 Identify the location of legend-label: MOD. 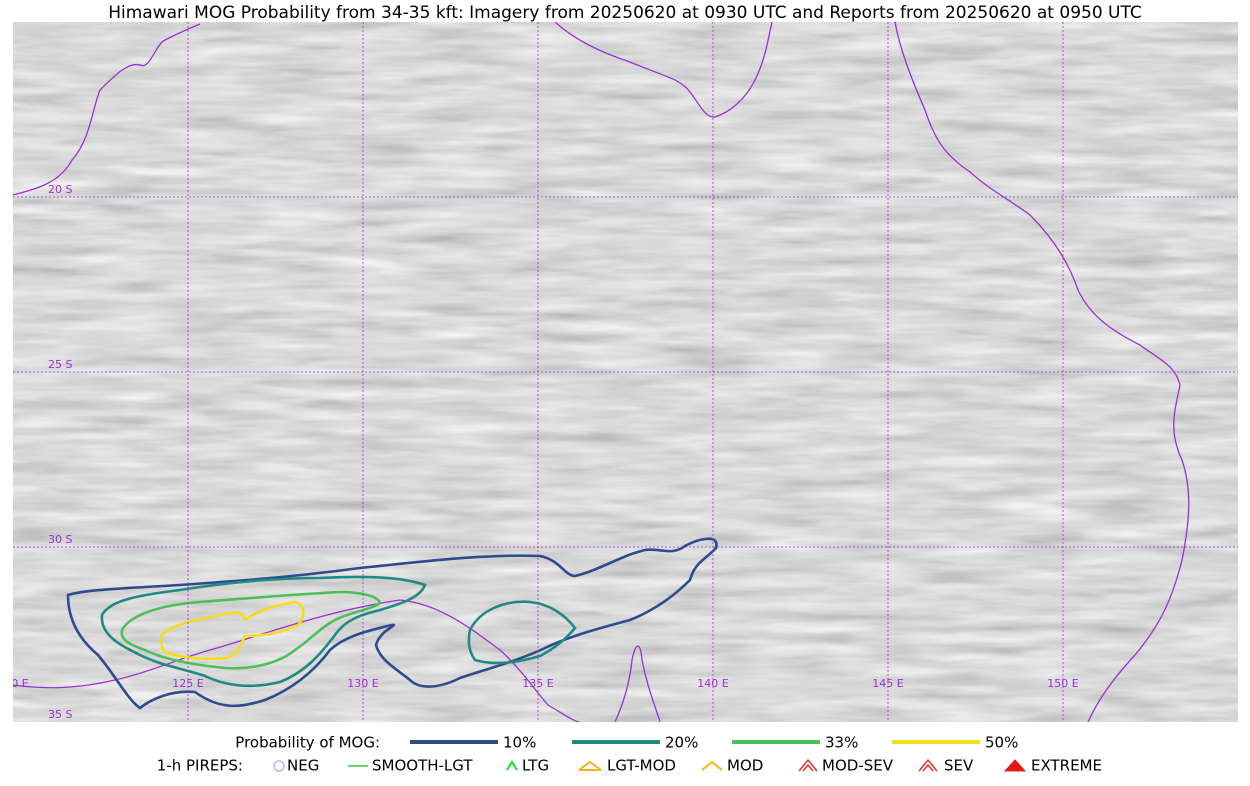
(745, 766).